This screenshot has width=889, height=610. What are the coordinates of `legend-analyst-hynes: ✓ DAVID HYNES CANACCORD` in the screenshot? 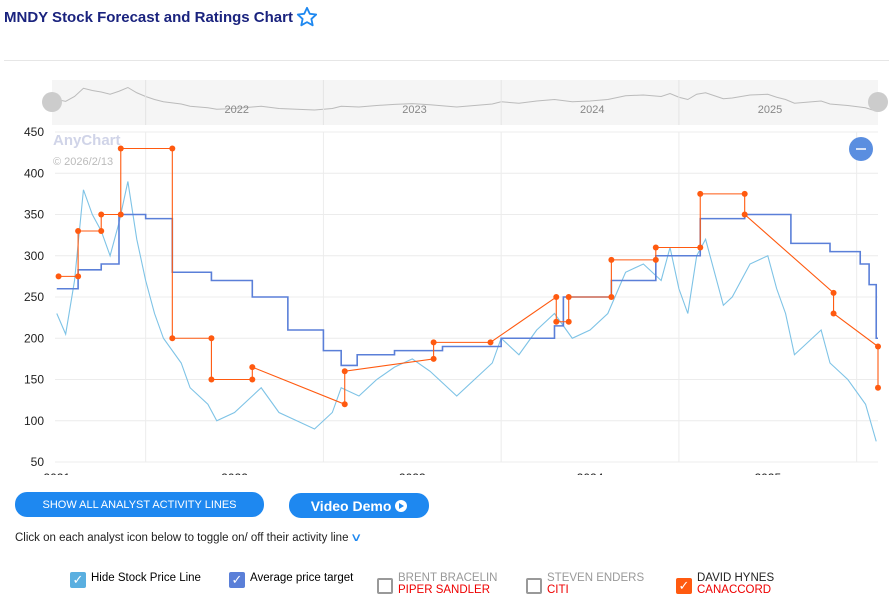 It's located at (725, 584).